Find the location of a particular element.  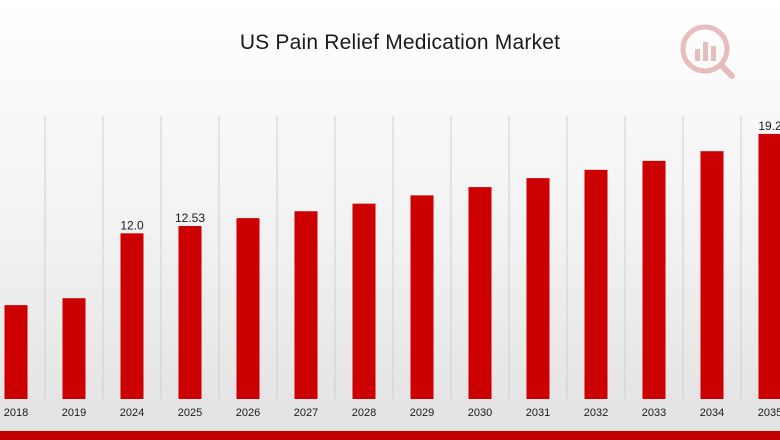

x-tick-2025: 2025 is located at coordinates (190, 413).